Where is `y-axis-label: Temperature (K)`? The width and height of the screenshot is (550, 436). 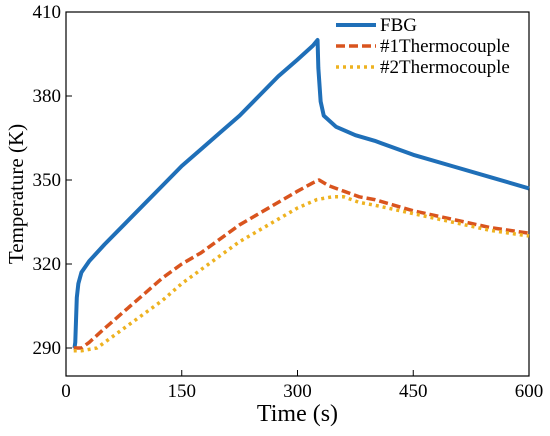 y-axis-label: Temperature (K) is located at coordinates (16, 194).